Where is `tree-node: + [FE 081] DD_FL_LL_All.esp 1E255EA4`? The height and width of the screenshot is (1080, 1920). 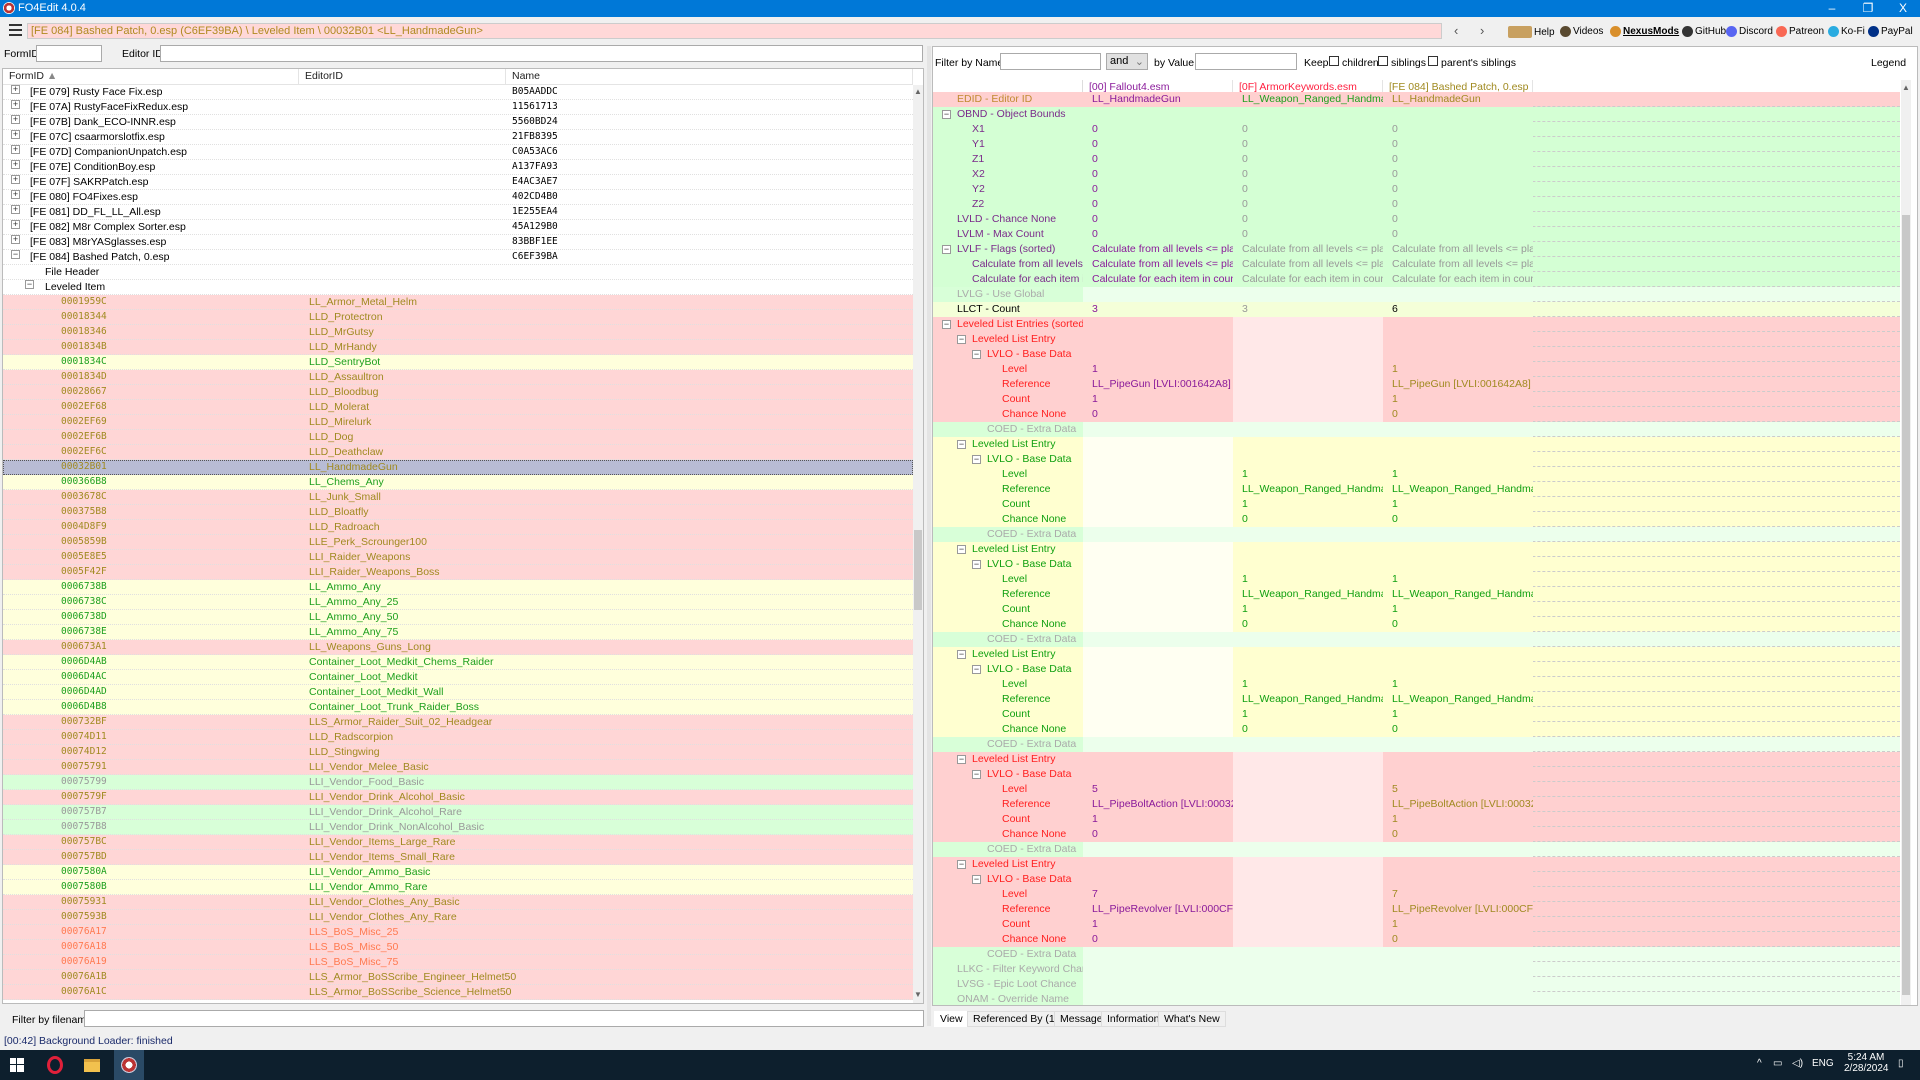
tree-node: + [FE 081] DD_FL_LL_All.esp 1E255EA4 is located at coordinates (458, 212).